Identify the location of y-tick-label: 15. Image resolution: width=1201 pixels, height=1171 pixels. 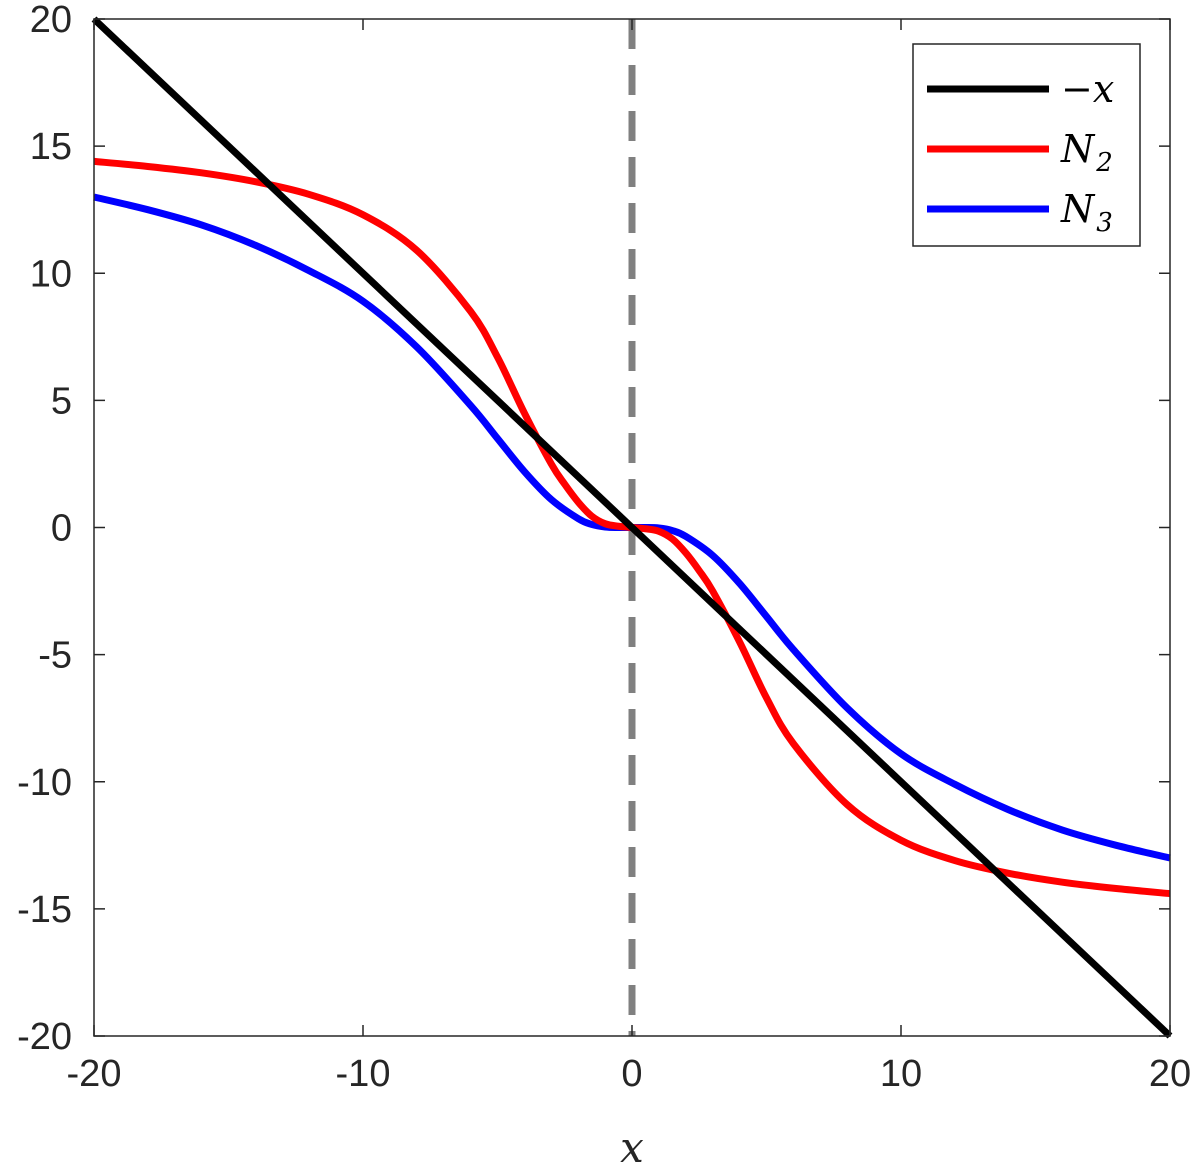
(51, 147).